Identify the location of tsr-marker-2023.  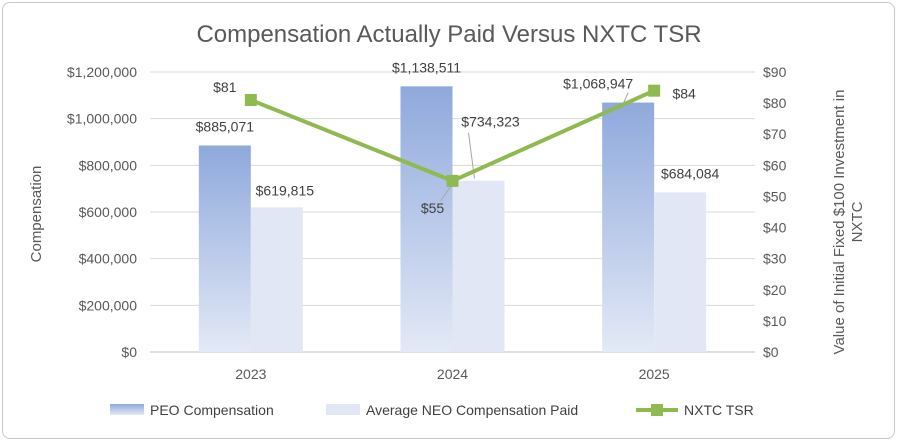
(250, 100).